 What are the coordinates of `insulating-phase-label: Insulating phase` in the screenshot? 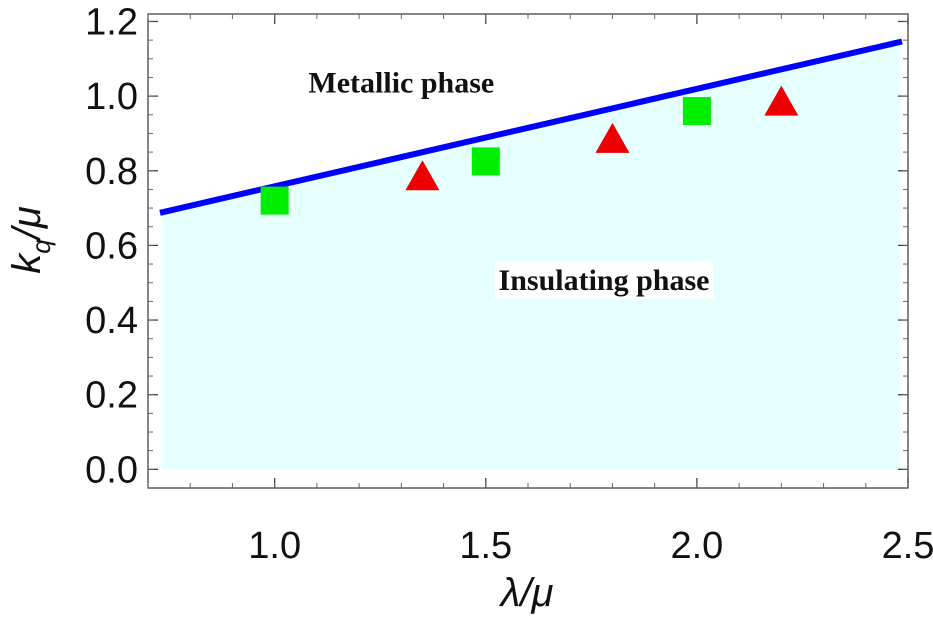 It's located at (604, 280).